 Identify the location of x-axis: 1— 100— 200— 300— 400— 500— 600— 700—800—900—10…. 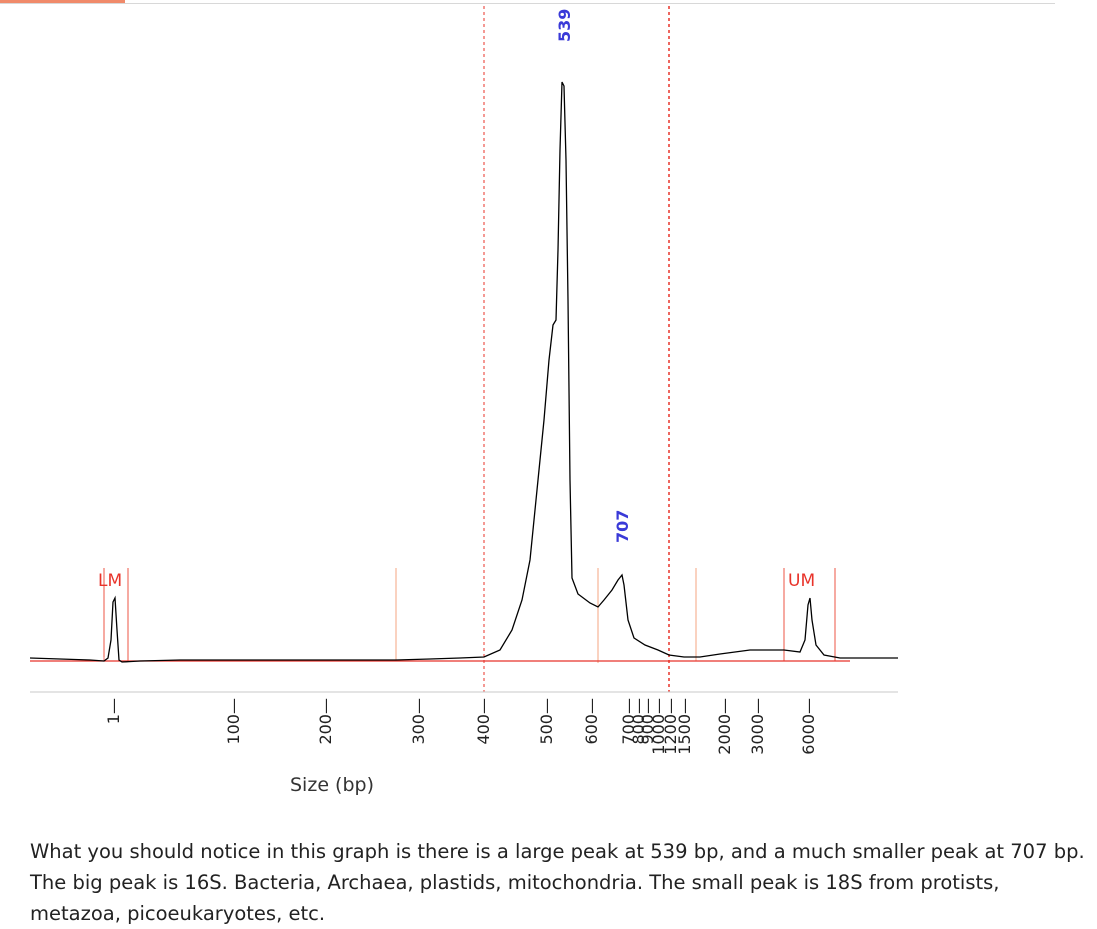
(464, 723).